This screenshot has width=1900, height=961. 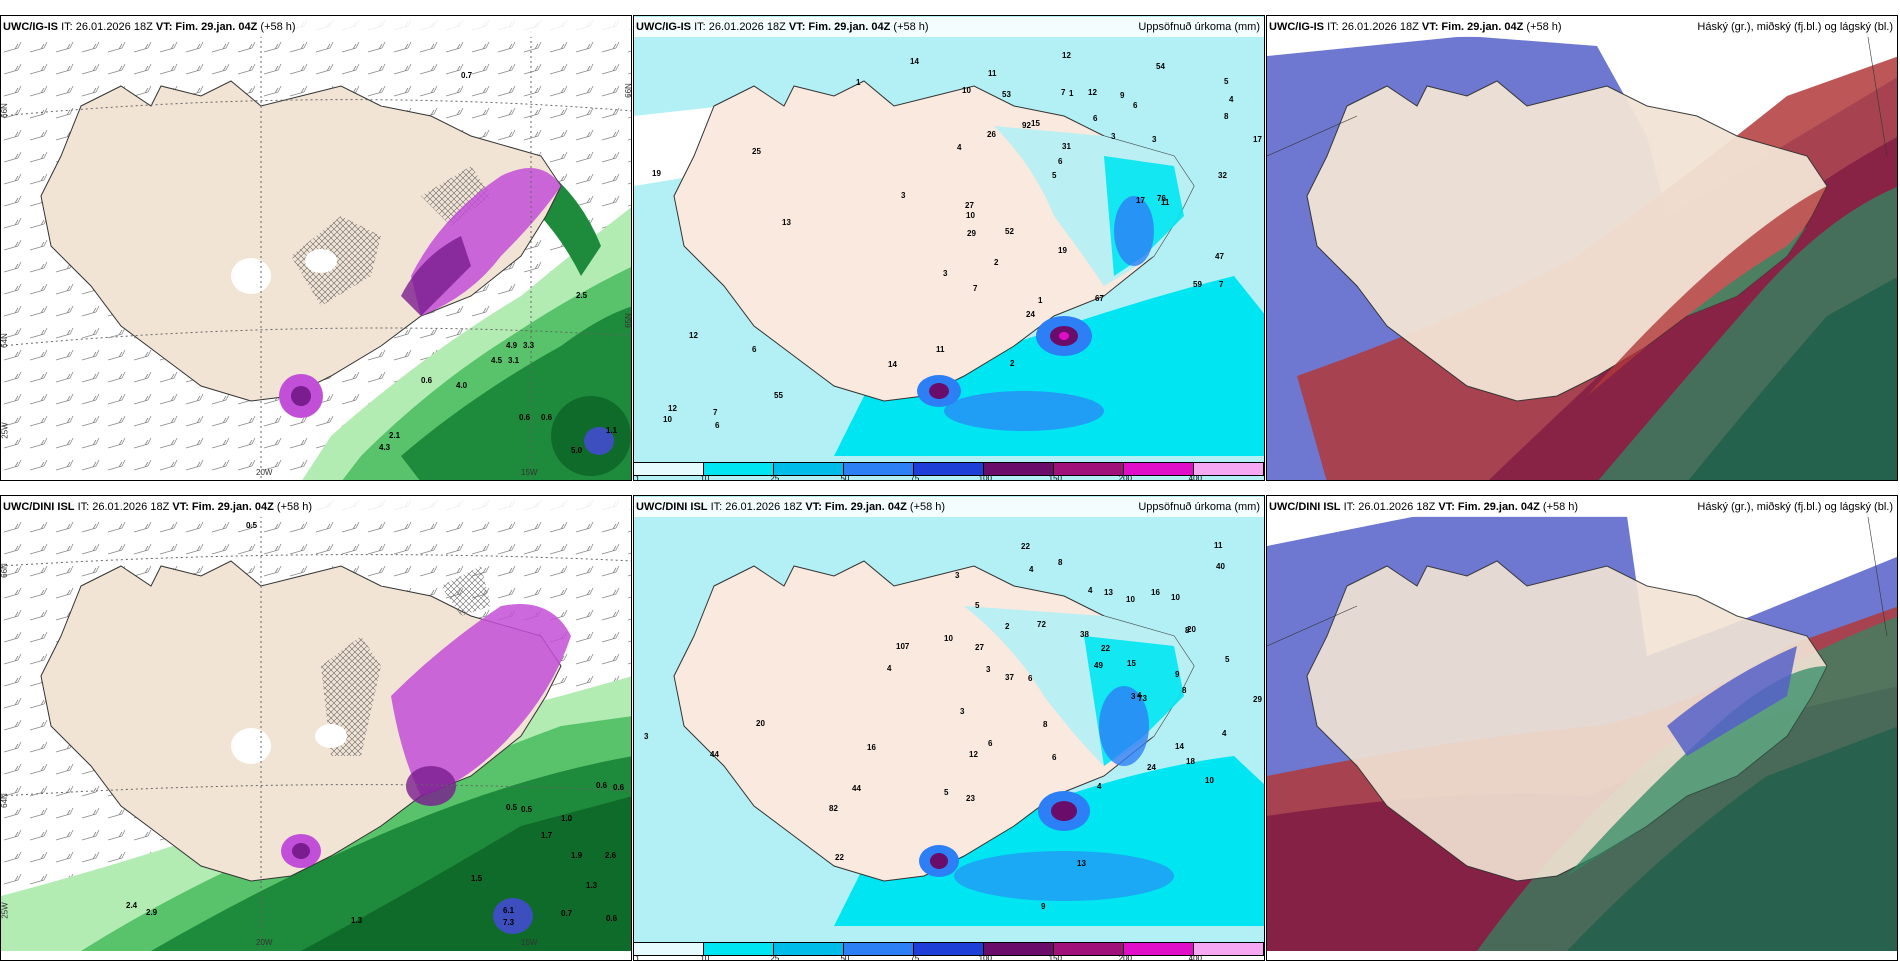 I want to click on map-title: Uppsöfnuð úrkoma (mm), so click(x=1199, y=507).